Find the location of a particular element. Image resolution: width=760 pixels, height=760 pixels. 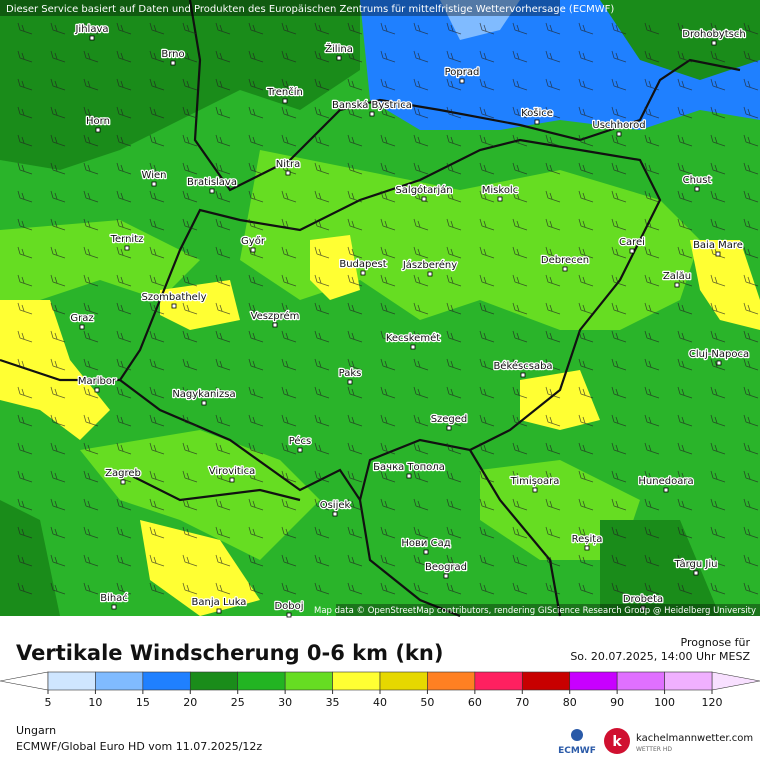

city-label: Banská Bystrica is located at coordinates (372, 105).